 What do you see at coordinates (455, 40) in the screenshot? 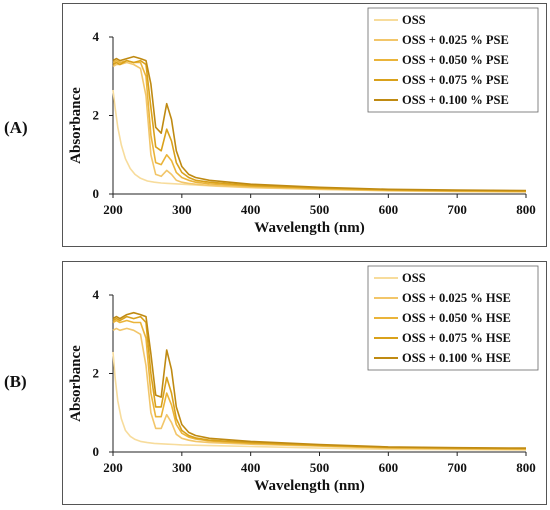
I see `legend-entry: OSS + 0.025 % PSE` at bounding box center [455, 40].